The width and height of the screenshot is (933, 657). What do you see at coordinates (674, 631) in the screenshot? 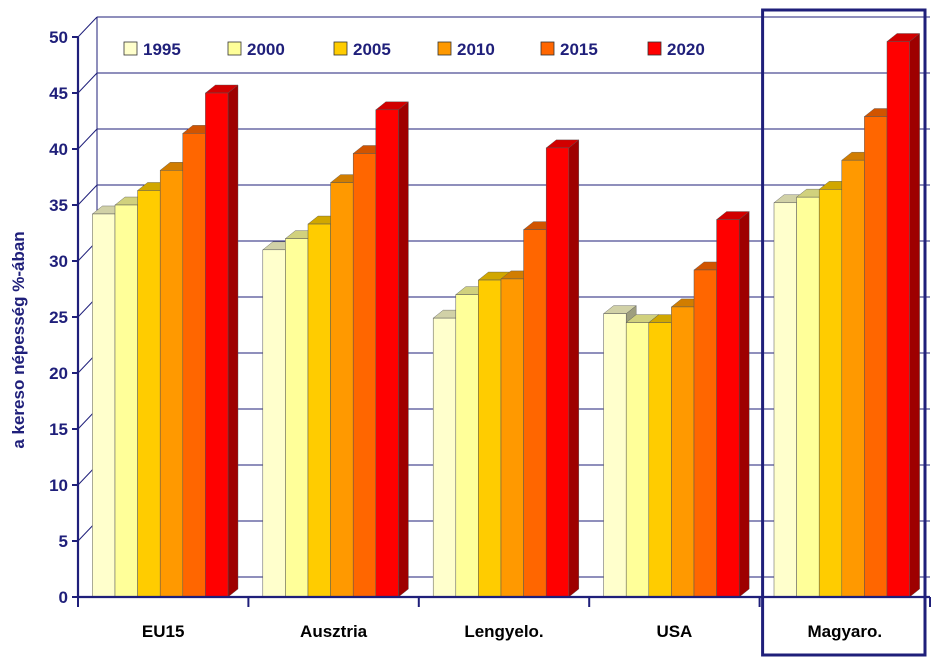
I see `x-tick-label: USA` at bounding box center [674, 631].